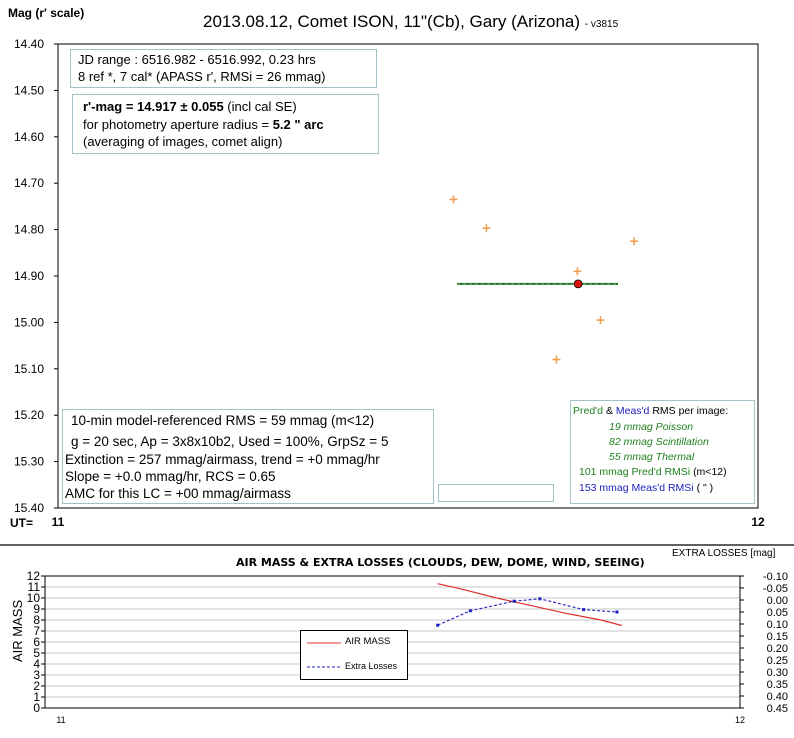  I want to click on legend-box: AIR MASS Extra Losses, so click(354, 655).